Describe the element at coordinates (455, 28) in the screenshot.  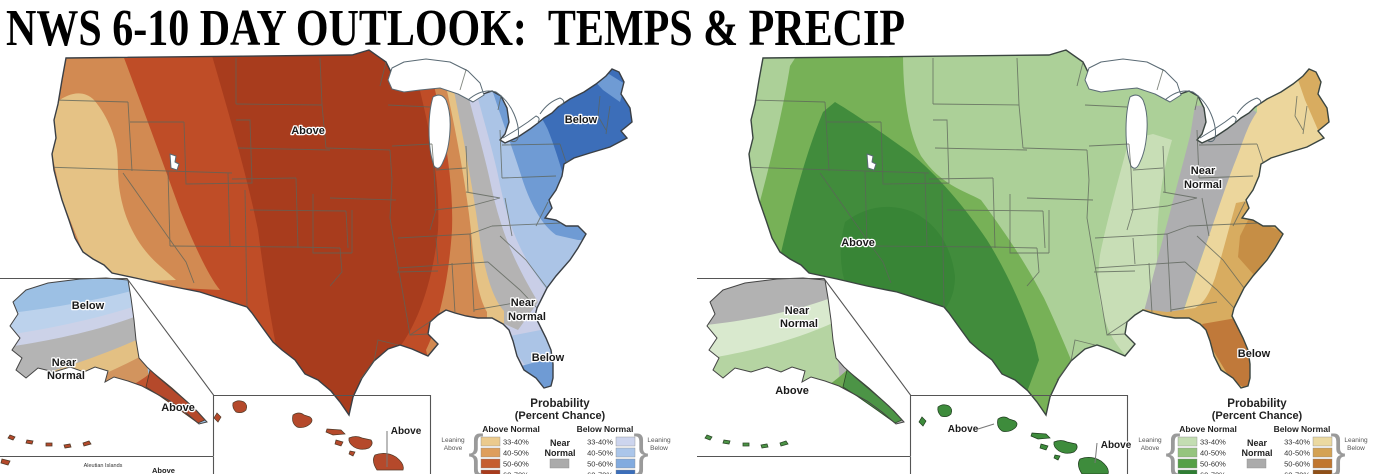
I see `svg-text:NWS 6-10 DAY OUTLOOK: TEMPS &: NWS 6-10 DAY OUTLOOK: TEMPS & PRECIP` at that location.